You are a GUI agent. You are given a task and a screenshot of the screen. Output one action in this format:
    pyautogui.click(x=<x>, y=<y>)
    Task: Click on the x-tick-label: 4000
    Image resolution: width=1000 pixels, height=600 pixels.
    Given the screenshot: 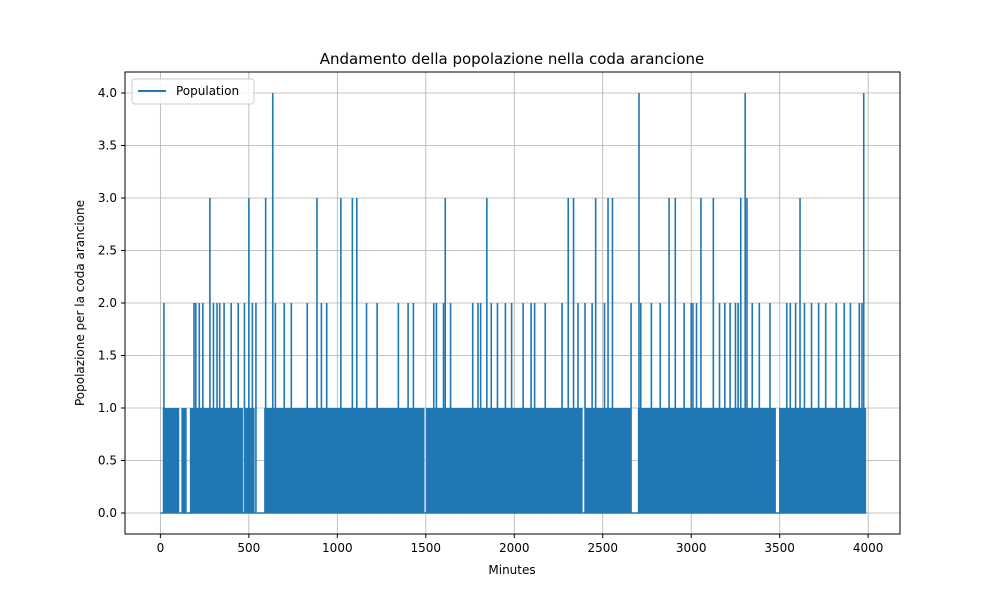 What is the action you would take?
    pyautogui.click(x=868, y=548)
    